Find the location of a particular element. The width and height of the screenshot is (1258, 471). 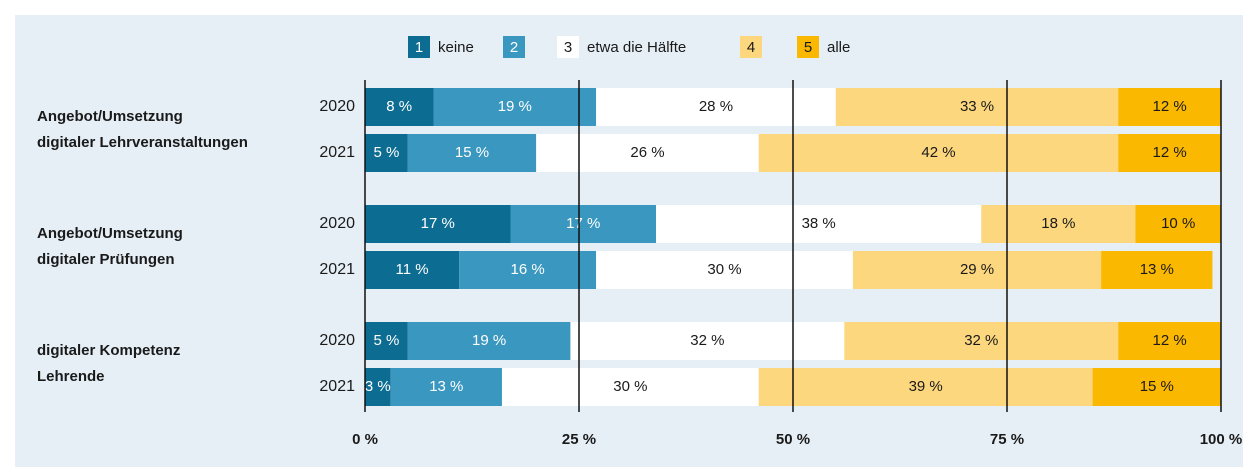

value-label: 16 % is located at coordinates (528, 269).